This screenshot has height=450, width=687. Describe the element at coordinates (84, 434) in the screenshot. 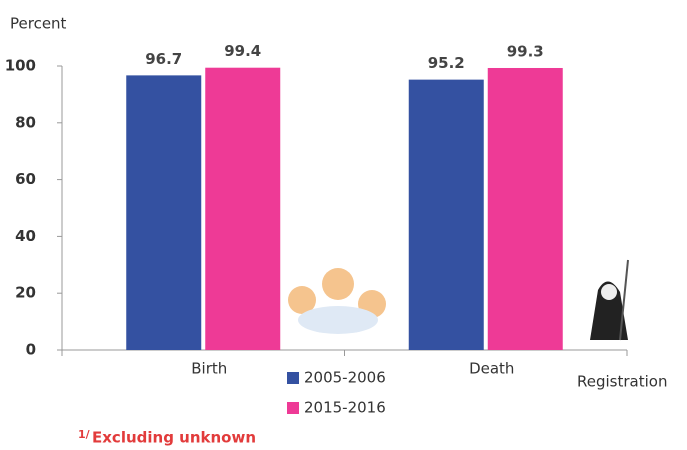

I see `footnote-marker: 1/` at that location.